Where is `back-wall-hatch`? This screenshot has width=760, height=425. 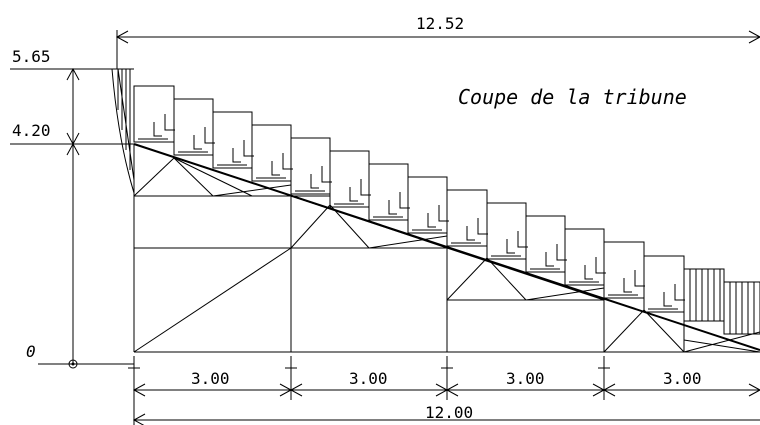 back-wall-hatch is located at coordinates (126, 124).